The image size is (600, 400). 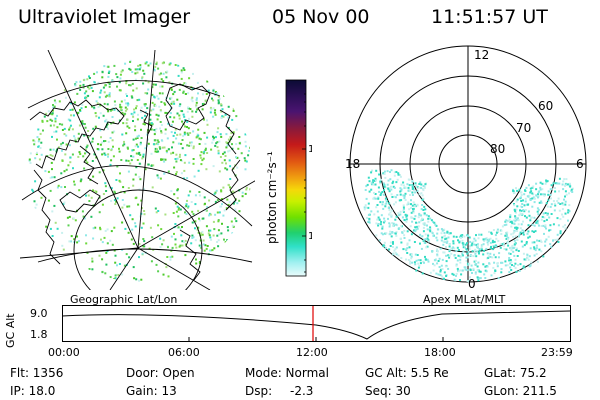 I want to click on time-tick-0000: 00:00, so click(x=64, y=352).